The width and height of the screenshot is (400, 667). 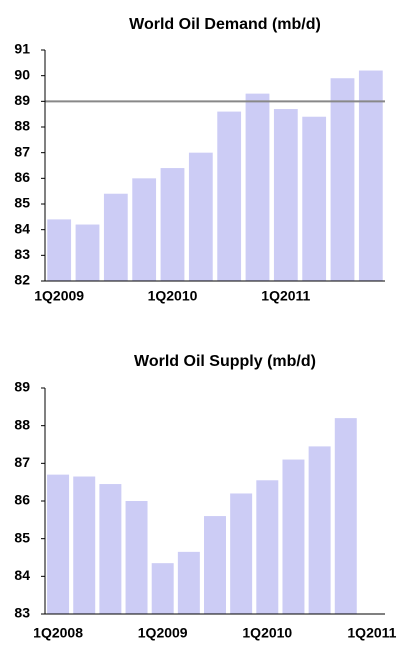 What do you see at coordinates (225, 24) in the screenshot?
I see `chart-title: World Oil Demand (mb/d)` at bounding box center [225, 24].